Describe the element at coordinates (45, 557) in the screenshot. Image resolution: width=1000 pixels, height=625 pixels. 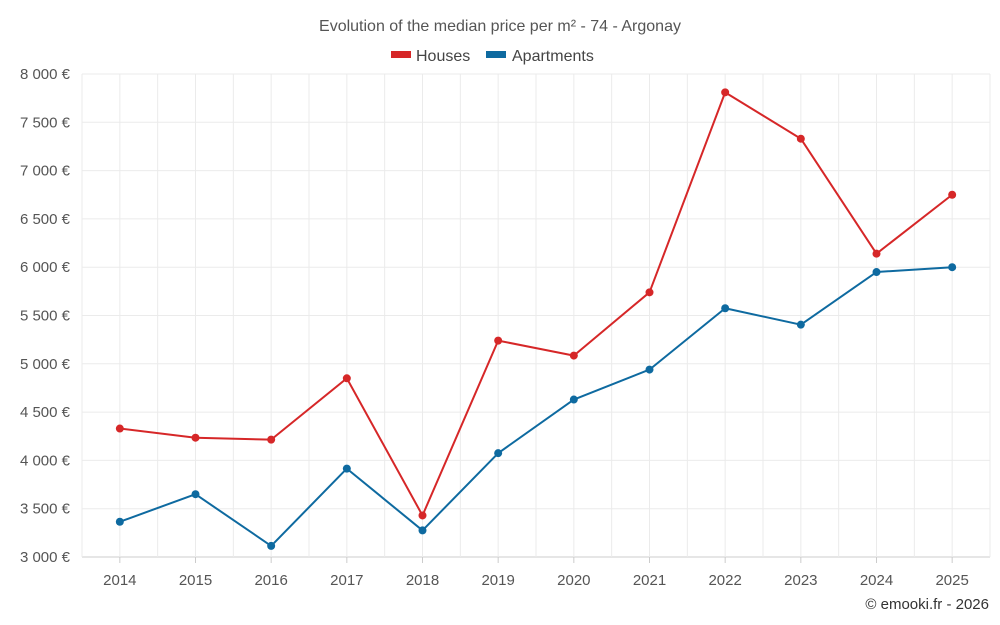
I see `y-tick-label: 3 000 €` at that location.